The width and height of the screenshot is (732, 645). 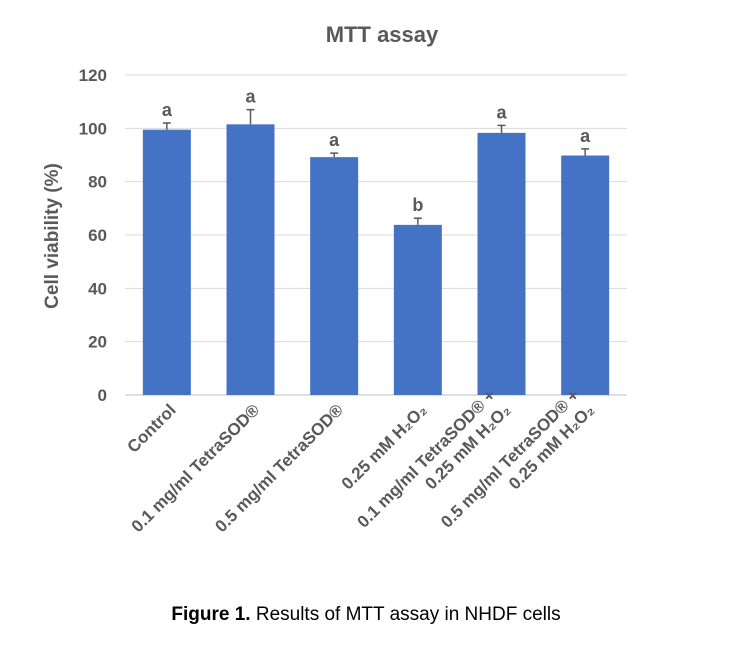 I want to click on y-tick-label-120: 120, so click(x=93, y=75).